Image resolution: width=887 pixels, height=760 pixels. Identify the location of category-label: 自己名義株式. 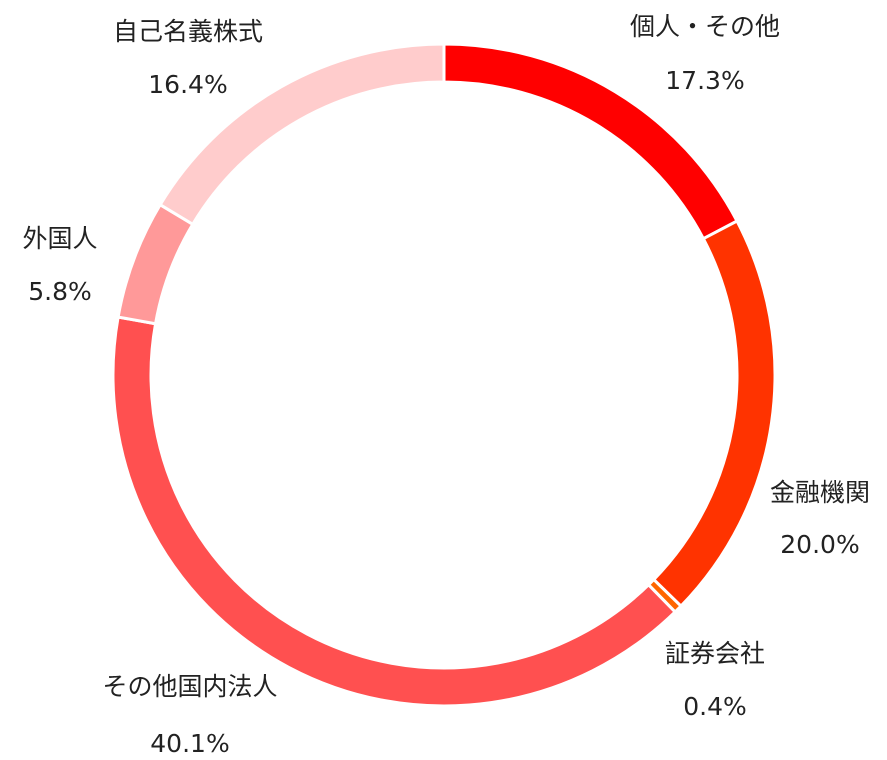
(188, 31).